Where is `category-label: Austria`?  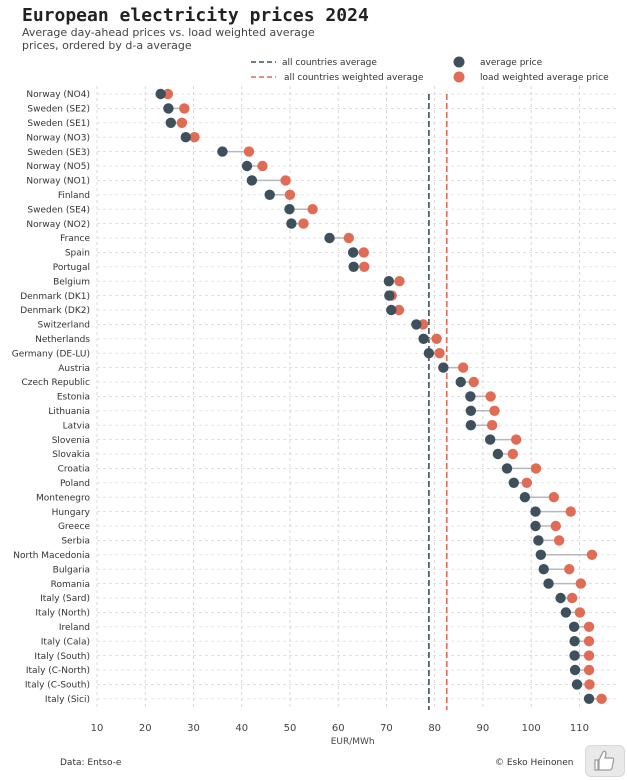 category-label: Austria is located at coordinates (74, 369).